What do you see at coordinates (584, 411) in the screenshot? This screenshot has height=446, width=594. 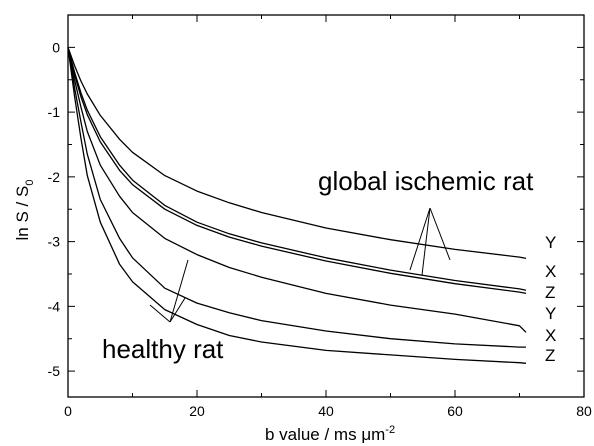 I see `x-tick-label: 80` at bounding box center [584, 411].